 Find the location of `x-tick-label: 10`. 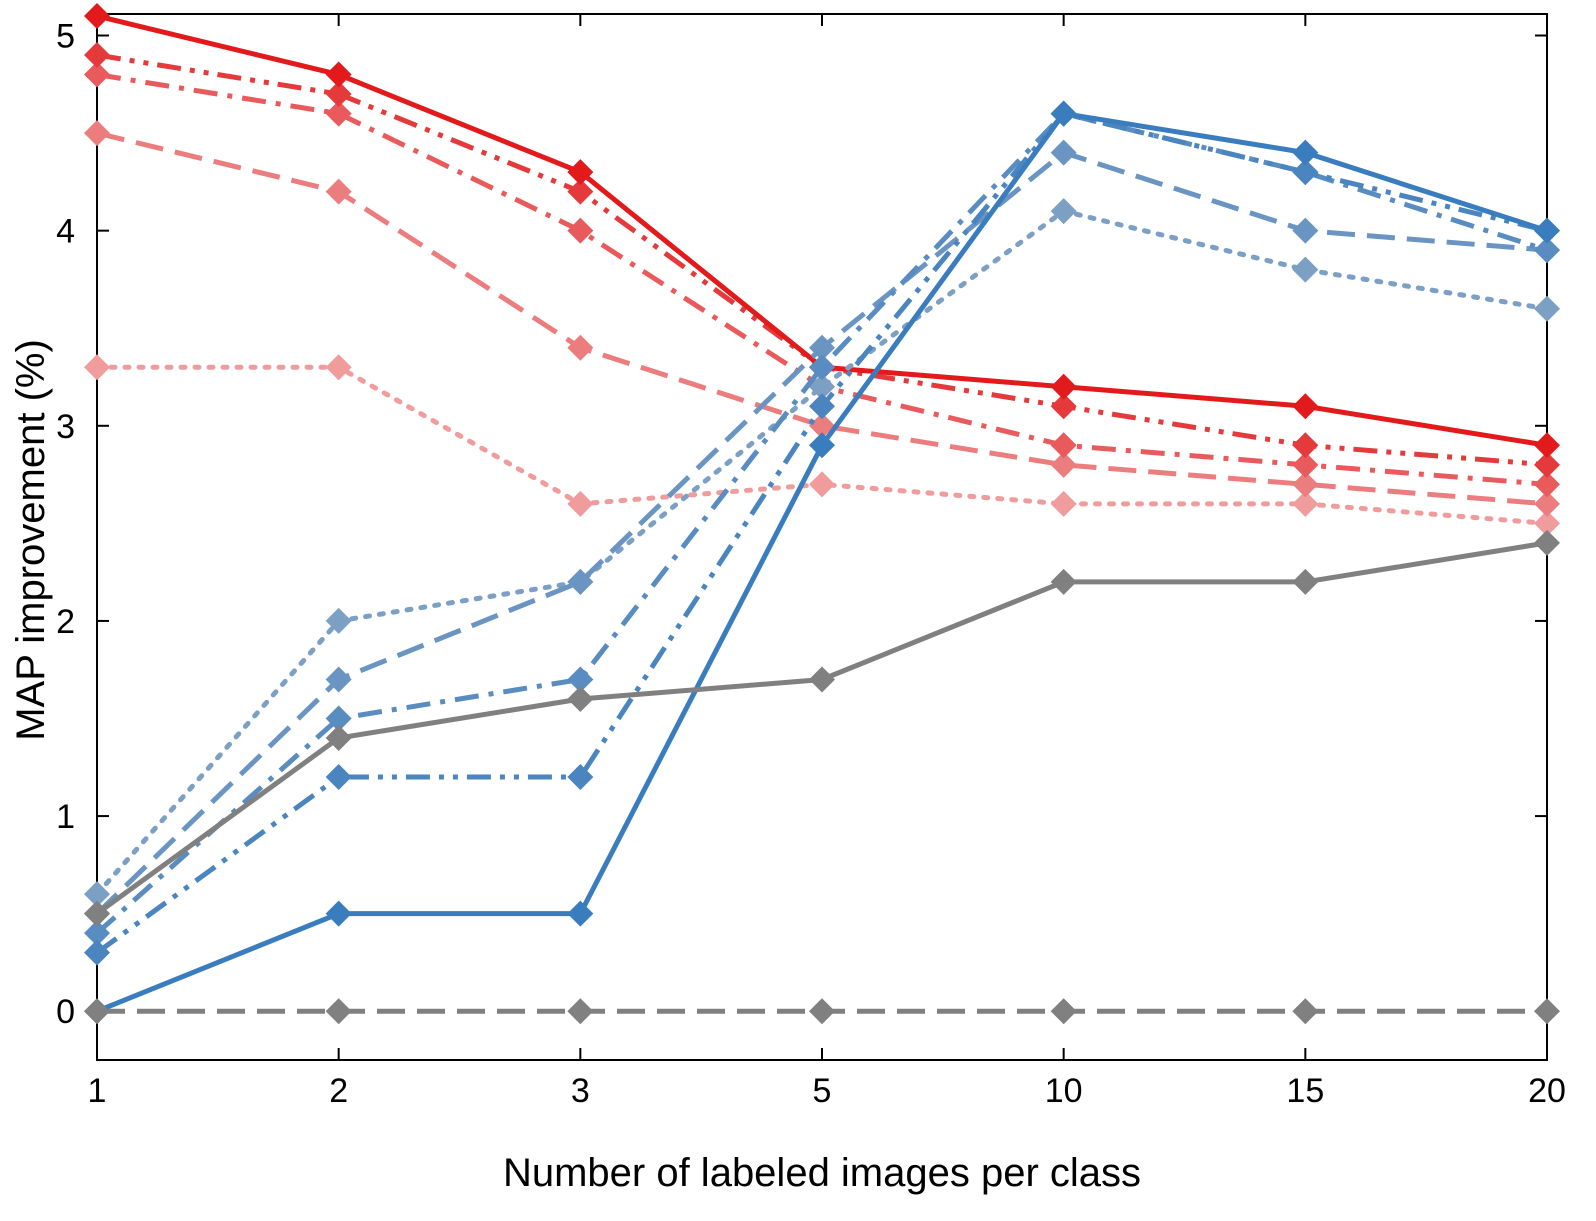

x-tick-label: 10 is located at coordinates (1064, 1091).